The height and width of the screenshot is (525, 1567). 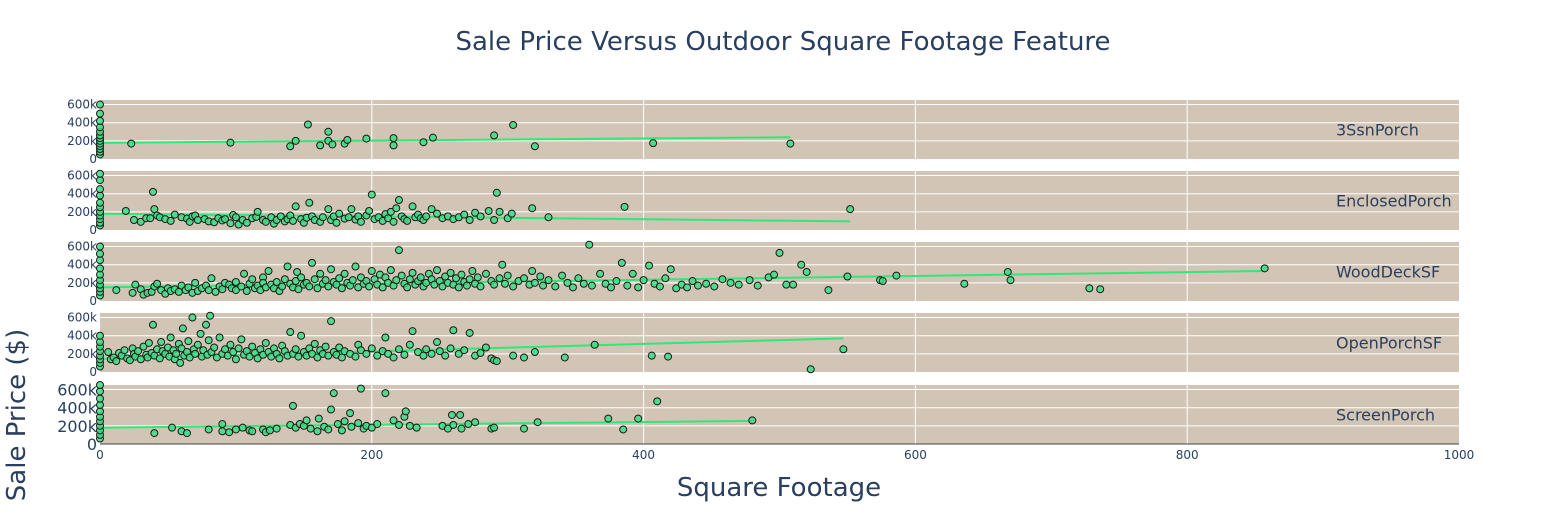 What do you see at coordinates (100, 455) in the screenshot?
I see `x-tick-label: 0` at bounding box center [100, 455].